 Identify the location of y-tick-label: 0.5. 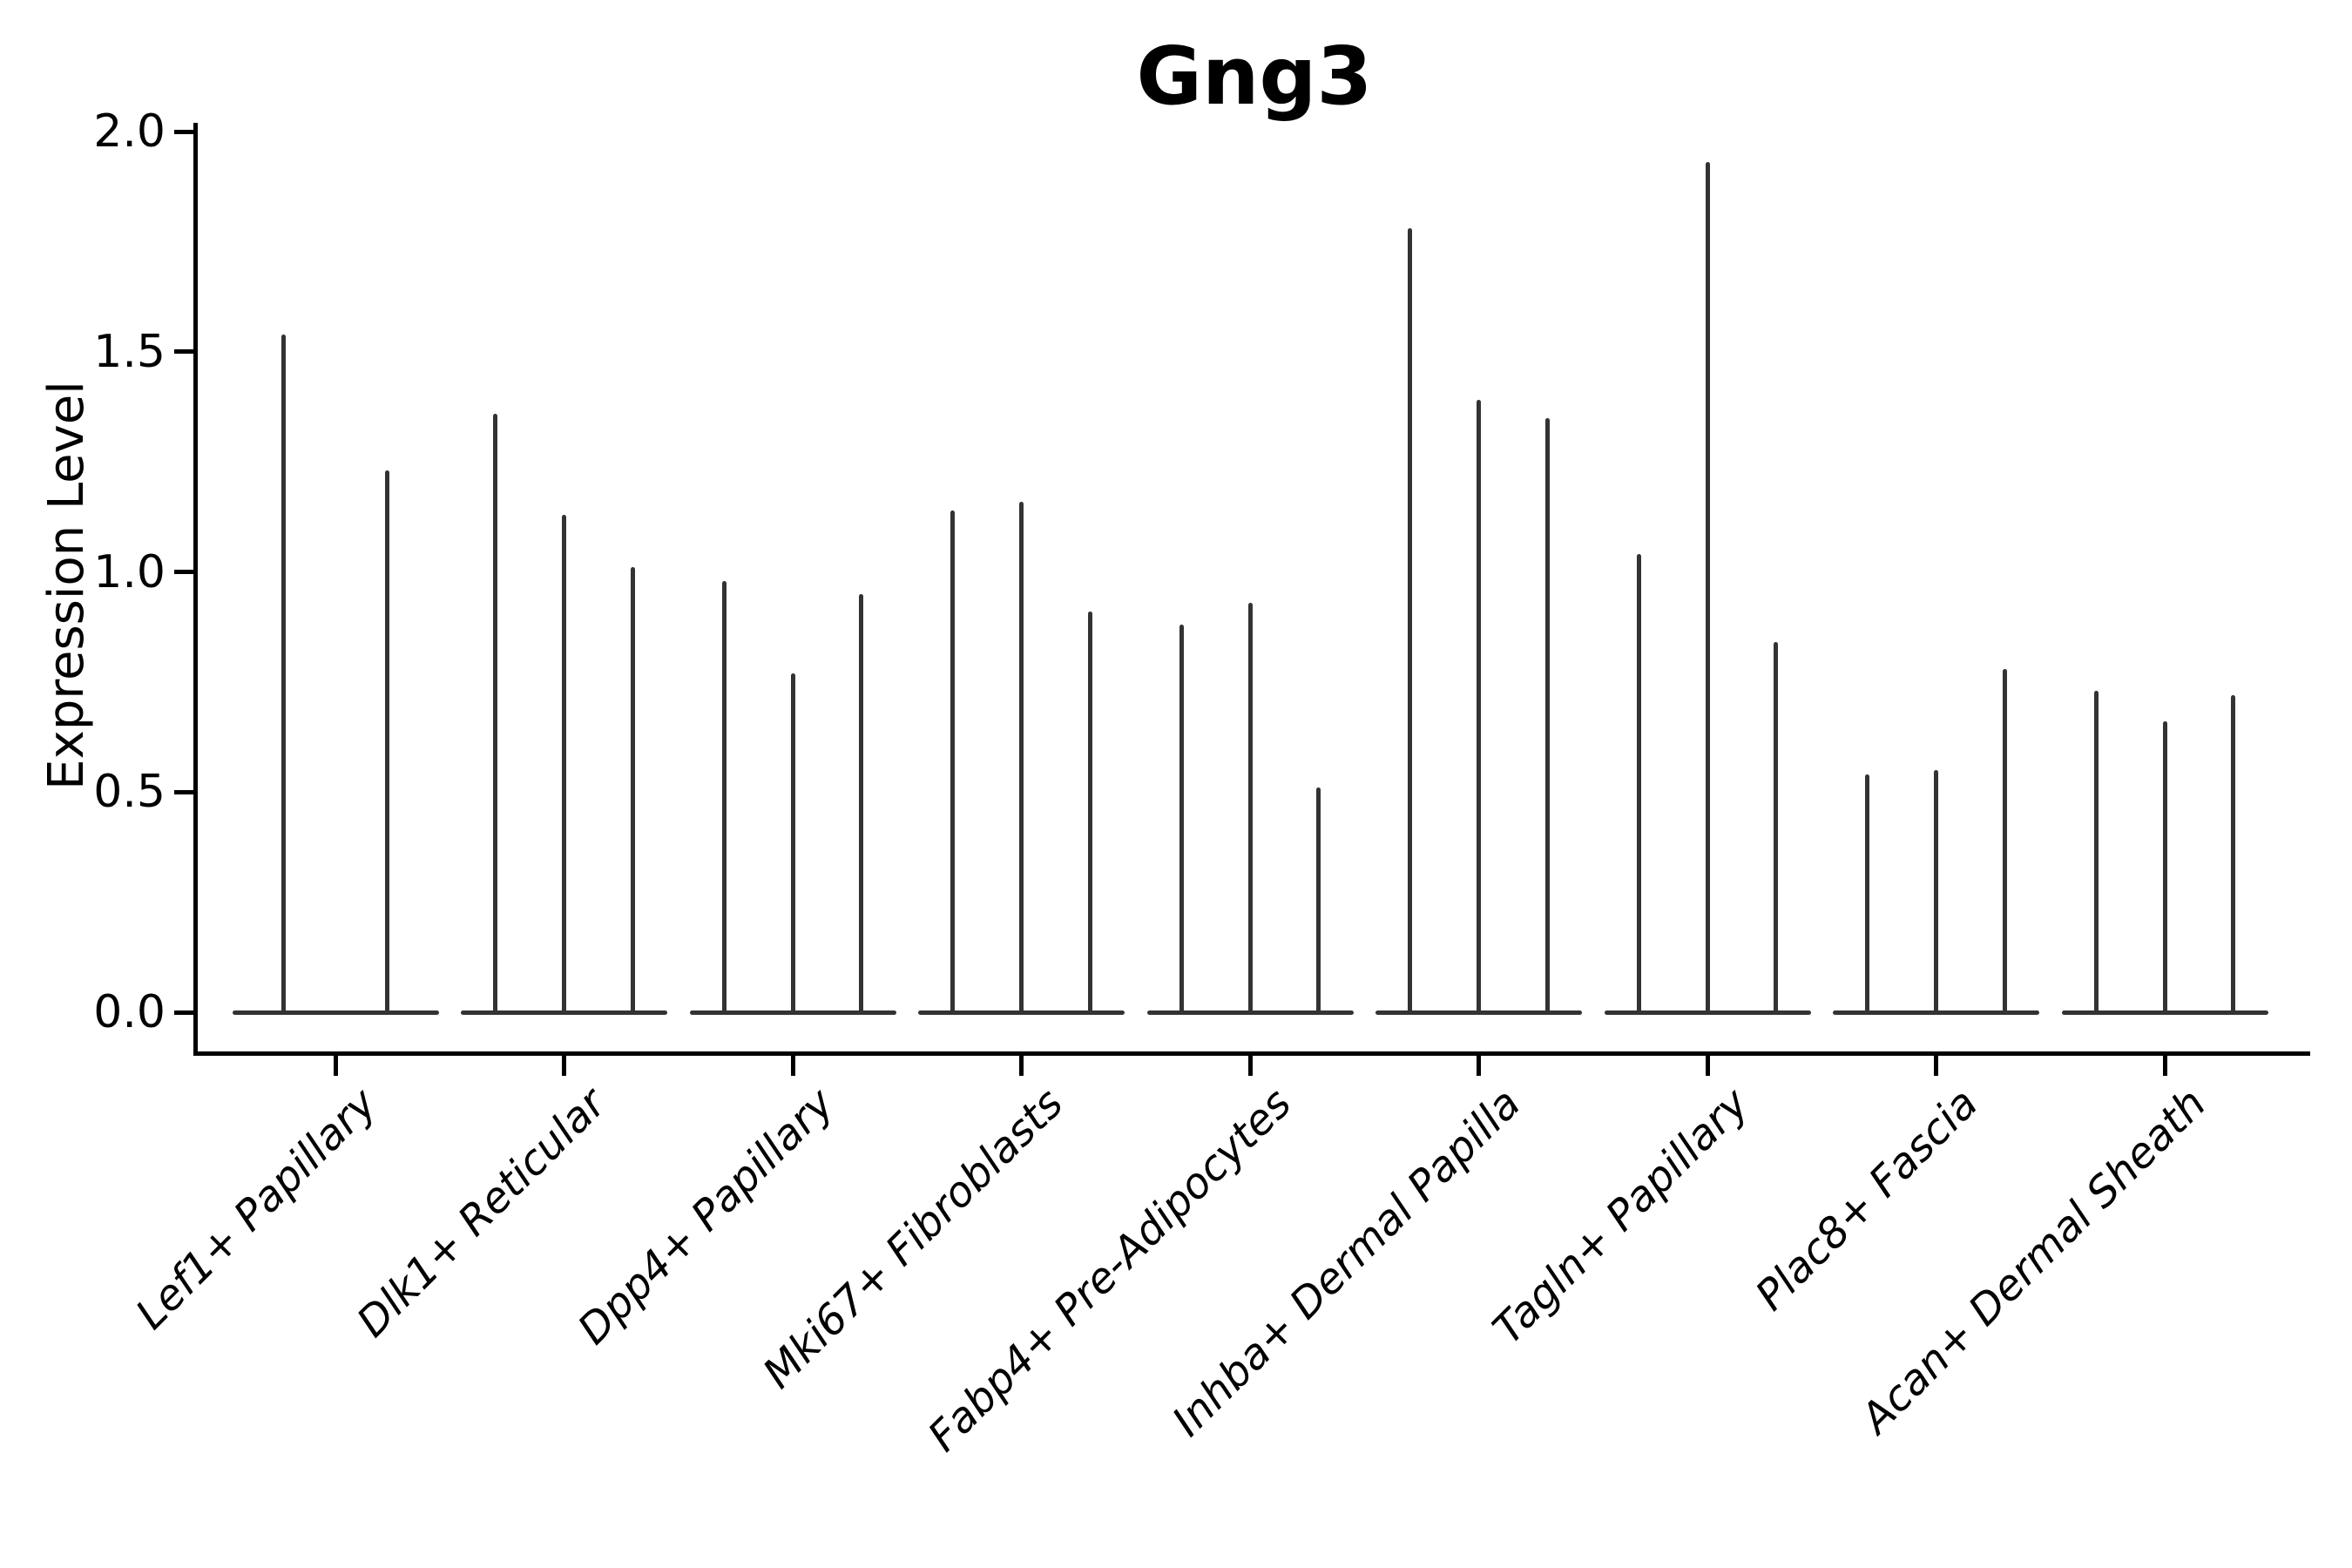
(129, 792).